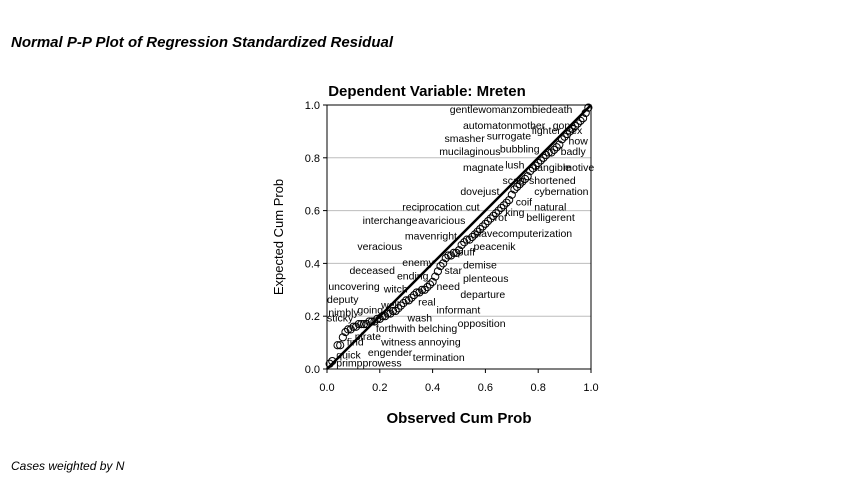 The width and height of the screenshot is (853, 503). Describe the element at coordinates (520, 150) in the screenshot. I see `point-label: bubbling` at that location.